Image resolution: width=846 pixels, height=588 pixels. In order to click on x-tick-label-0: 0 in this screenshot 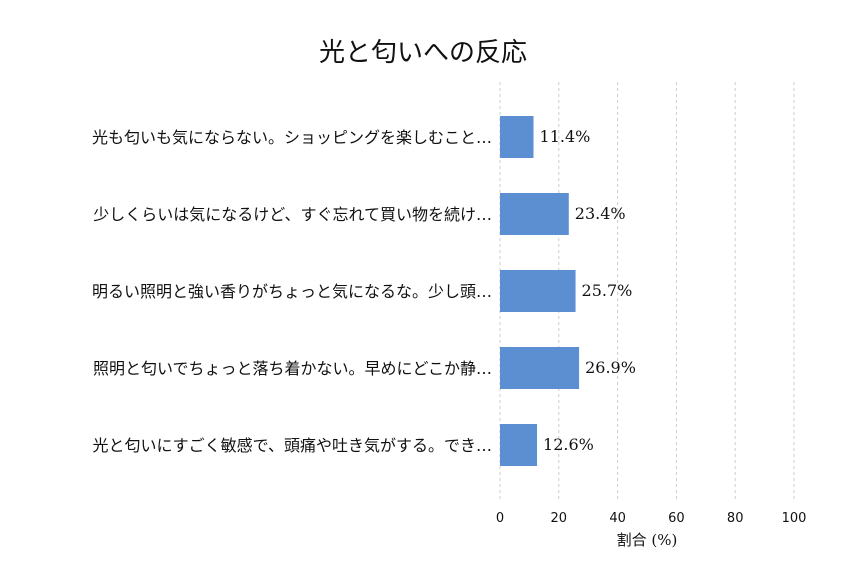, I will do `click(500, 518)`.